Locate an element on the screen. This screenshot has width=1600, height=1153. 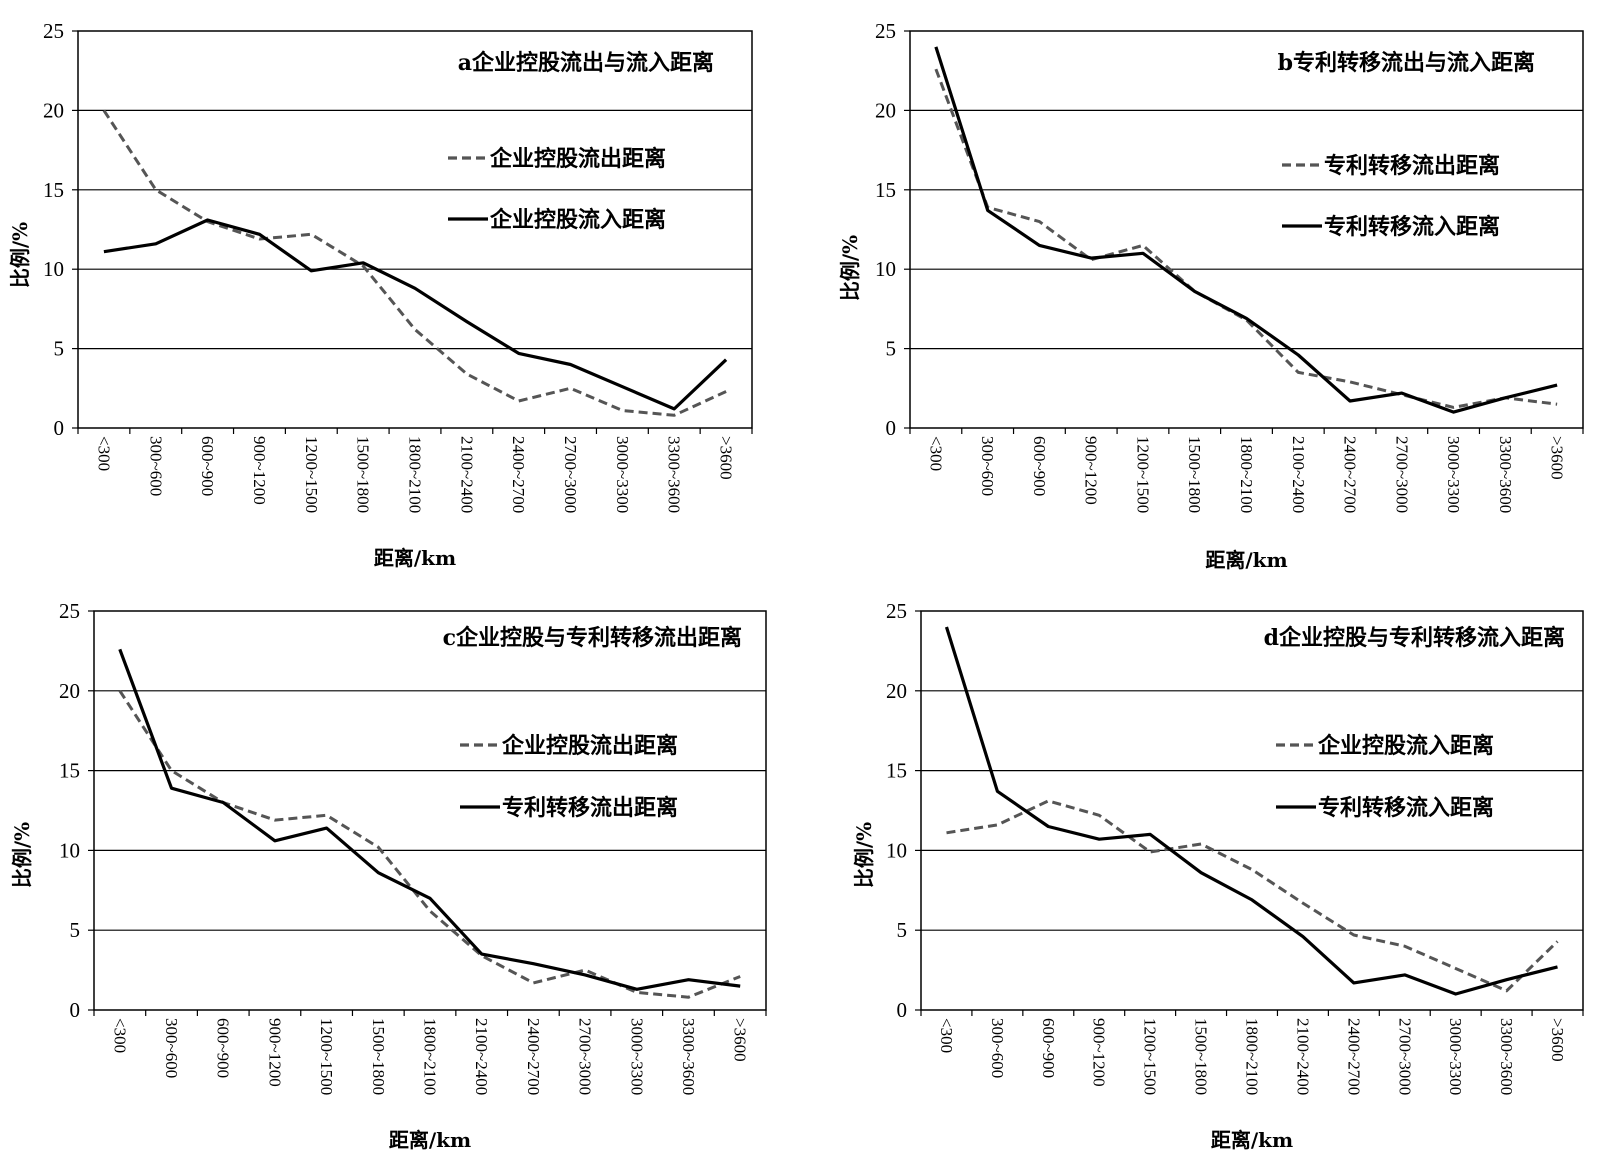
chart-title: a企业控股流出与流入距离 is located at coordinates (586, 63).